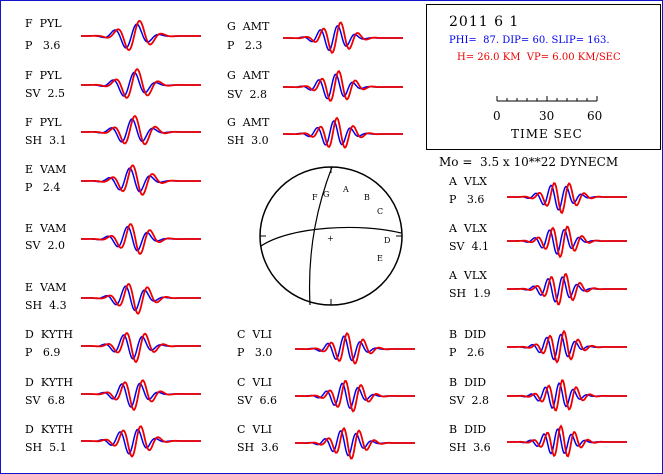 The width and height of the screenshot is (663, 474). What do you see at coordinates (484, 22) in the screenshot?
I see `event-date: 2011 6 1` at bounding box center [484, 22].